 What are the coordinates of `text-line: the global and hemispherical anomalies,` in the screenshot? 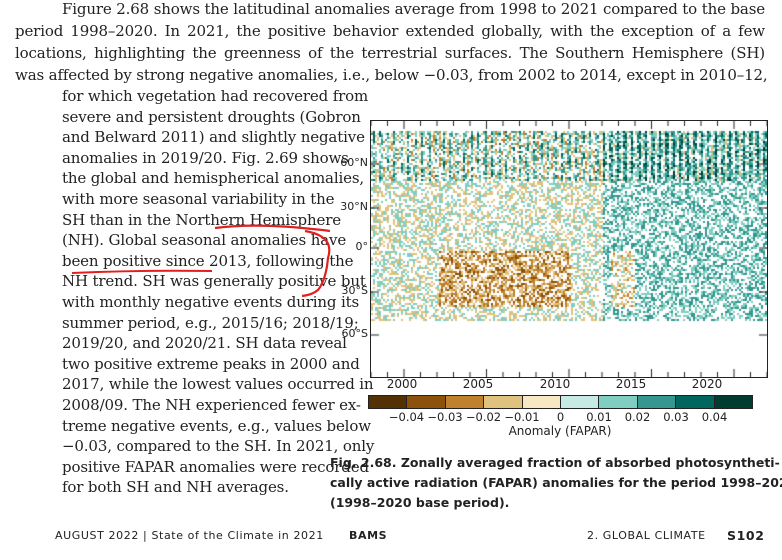 It's located at (213, 178).